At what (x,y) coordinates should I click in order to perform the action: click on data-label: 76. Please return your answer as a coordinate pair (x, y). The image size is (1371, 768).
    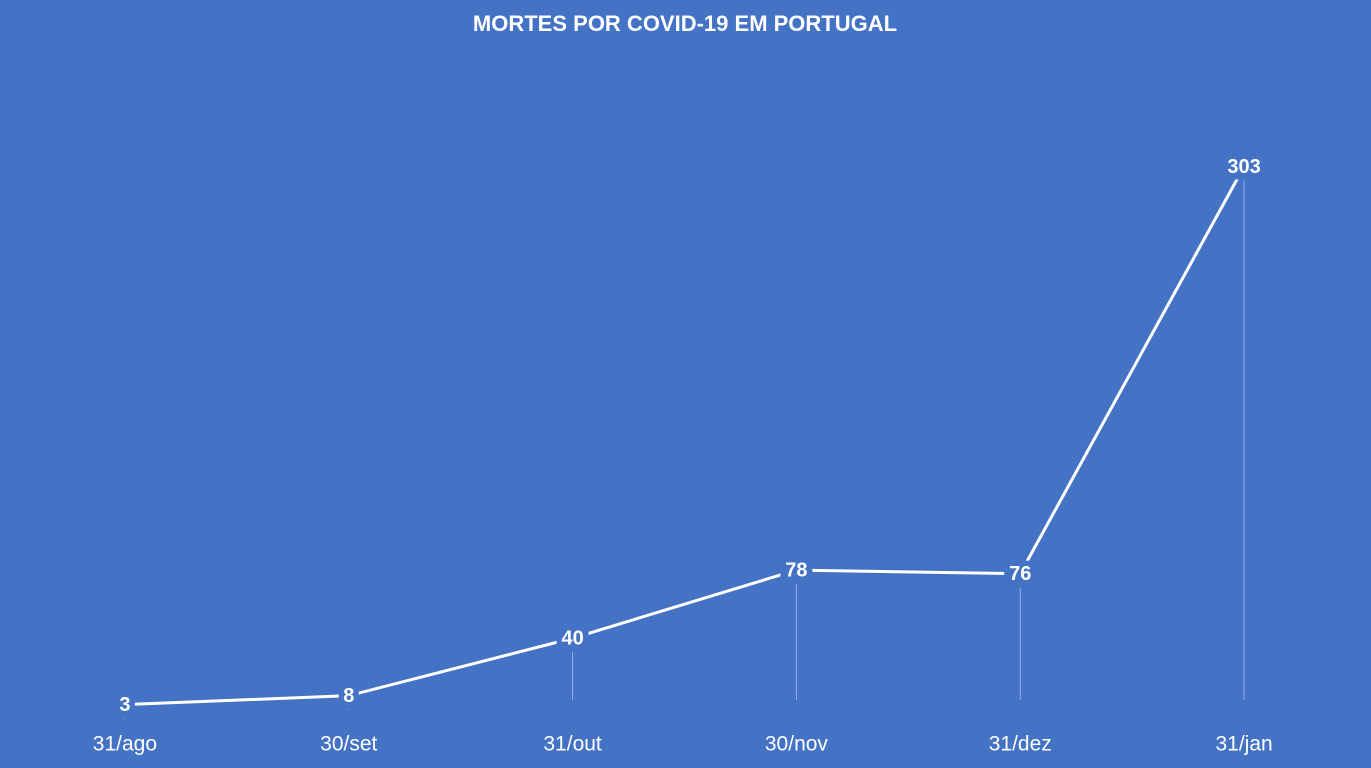
    Looking at the image, I should click on (1020, 574).